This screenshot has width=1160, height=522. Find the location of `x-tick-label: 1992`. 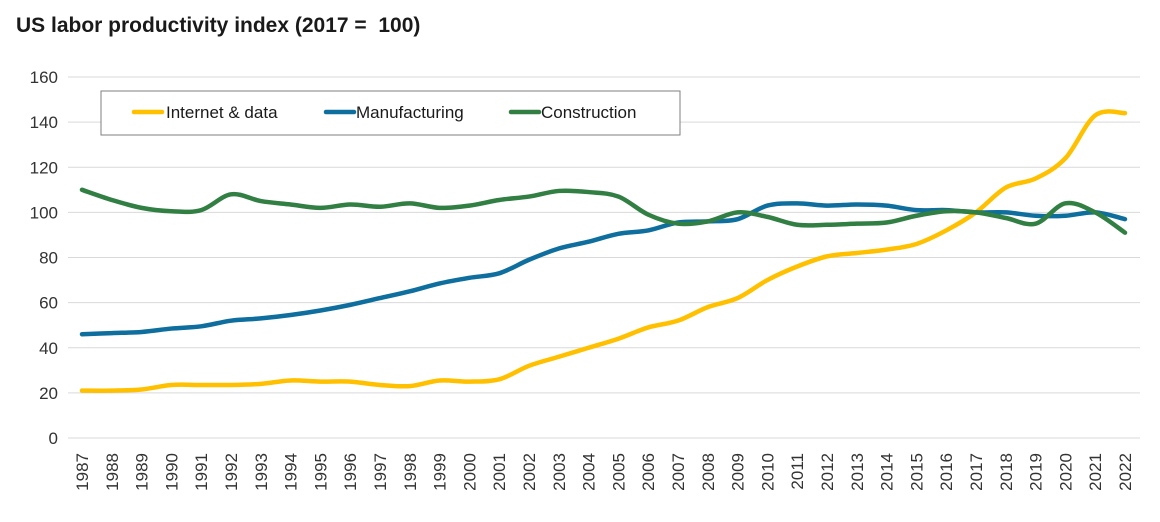

x-tick-label: 1992 is located at coordinates (231, 472).